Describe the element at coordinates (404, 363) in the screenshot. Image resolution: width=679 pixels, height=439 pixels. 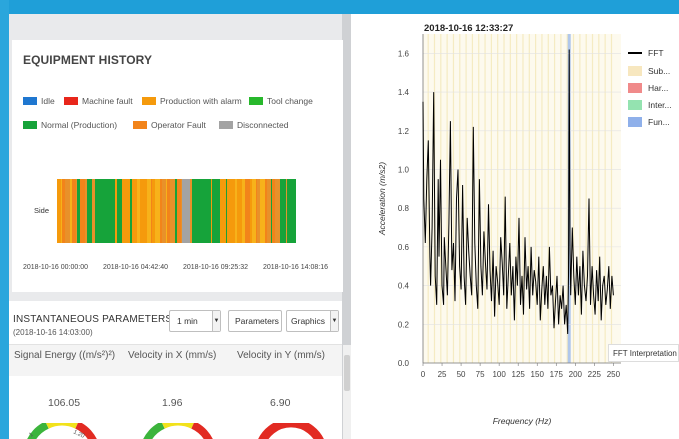
I see `y-tick-label: 0.0` at that location.